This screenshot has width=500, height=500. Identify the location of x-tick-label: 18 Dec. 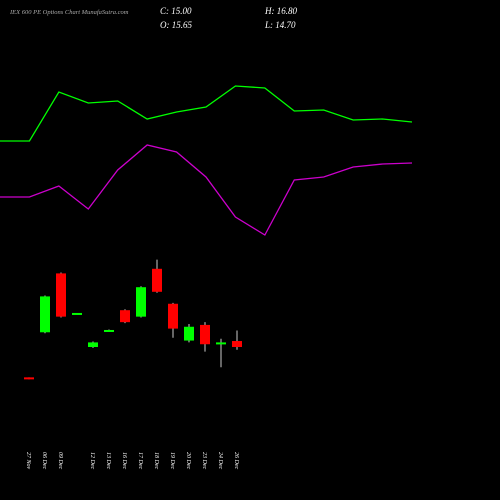
(156, 460).